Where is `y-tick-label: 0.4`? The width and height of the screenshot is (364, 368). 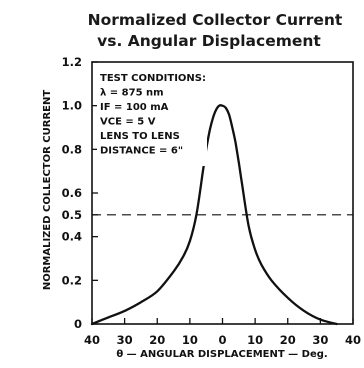 y-tick-label: 0.4 is located at coordinates (72, 237).